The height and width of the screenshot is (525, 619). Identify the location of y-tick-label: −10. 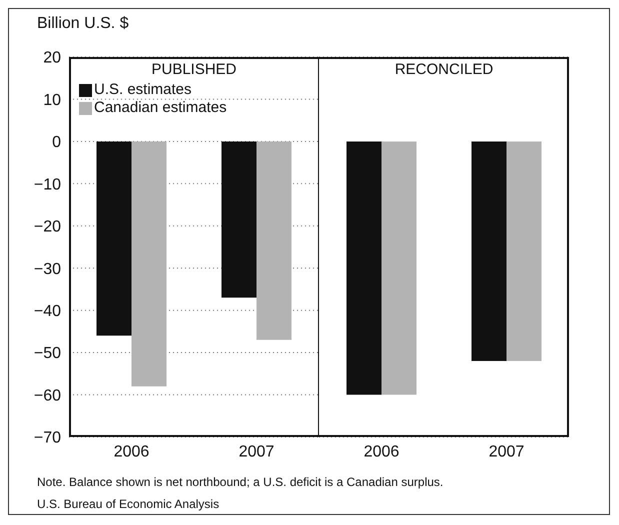
(48, 185).